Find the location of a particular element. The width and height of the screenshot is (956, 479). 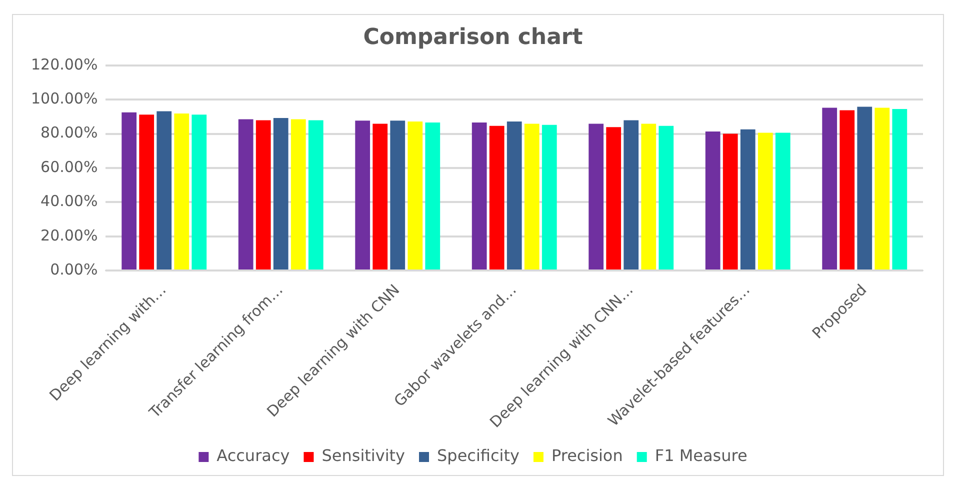

y-tick-label: 0.00% is located at coordinates (74, 269).